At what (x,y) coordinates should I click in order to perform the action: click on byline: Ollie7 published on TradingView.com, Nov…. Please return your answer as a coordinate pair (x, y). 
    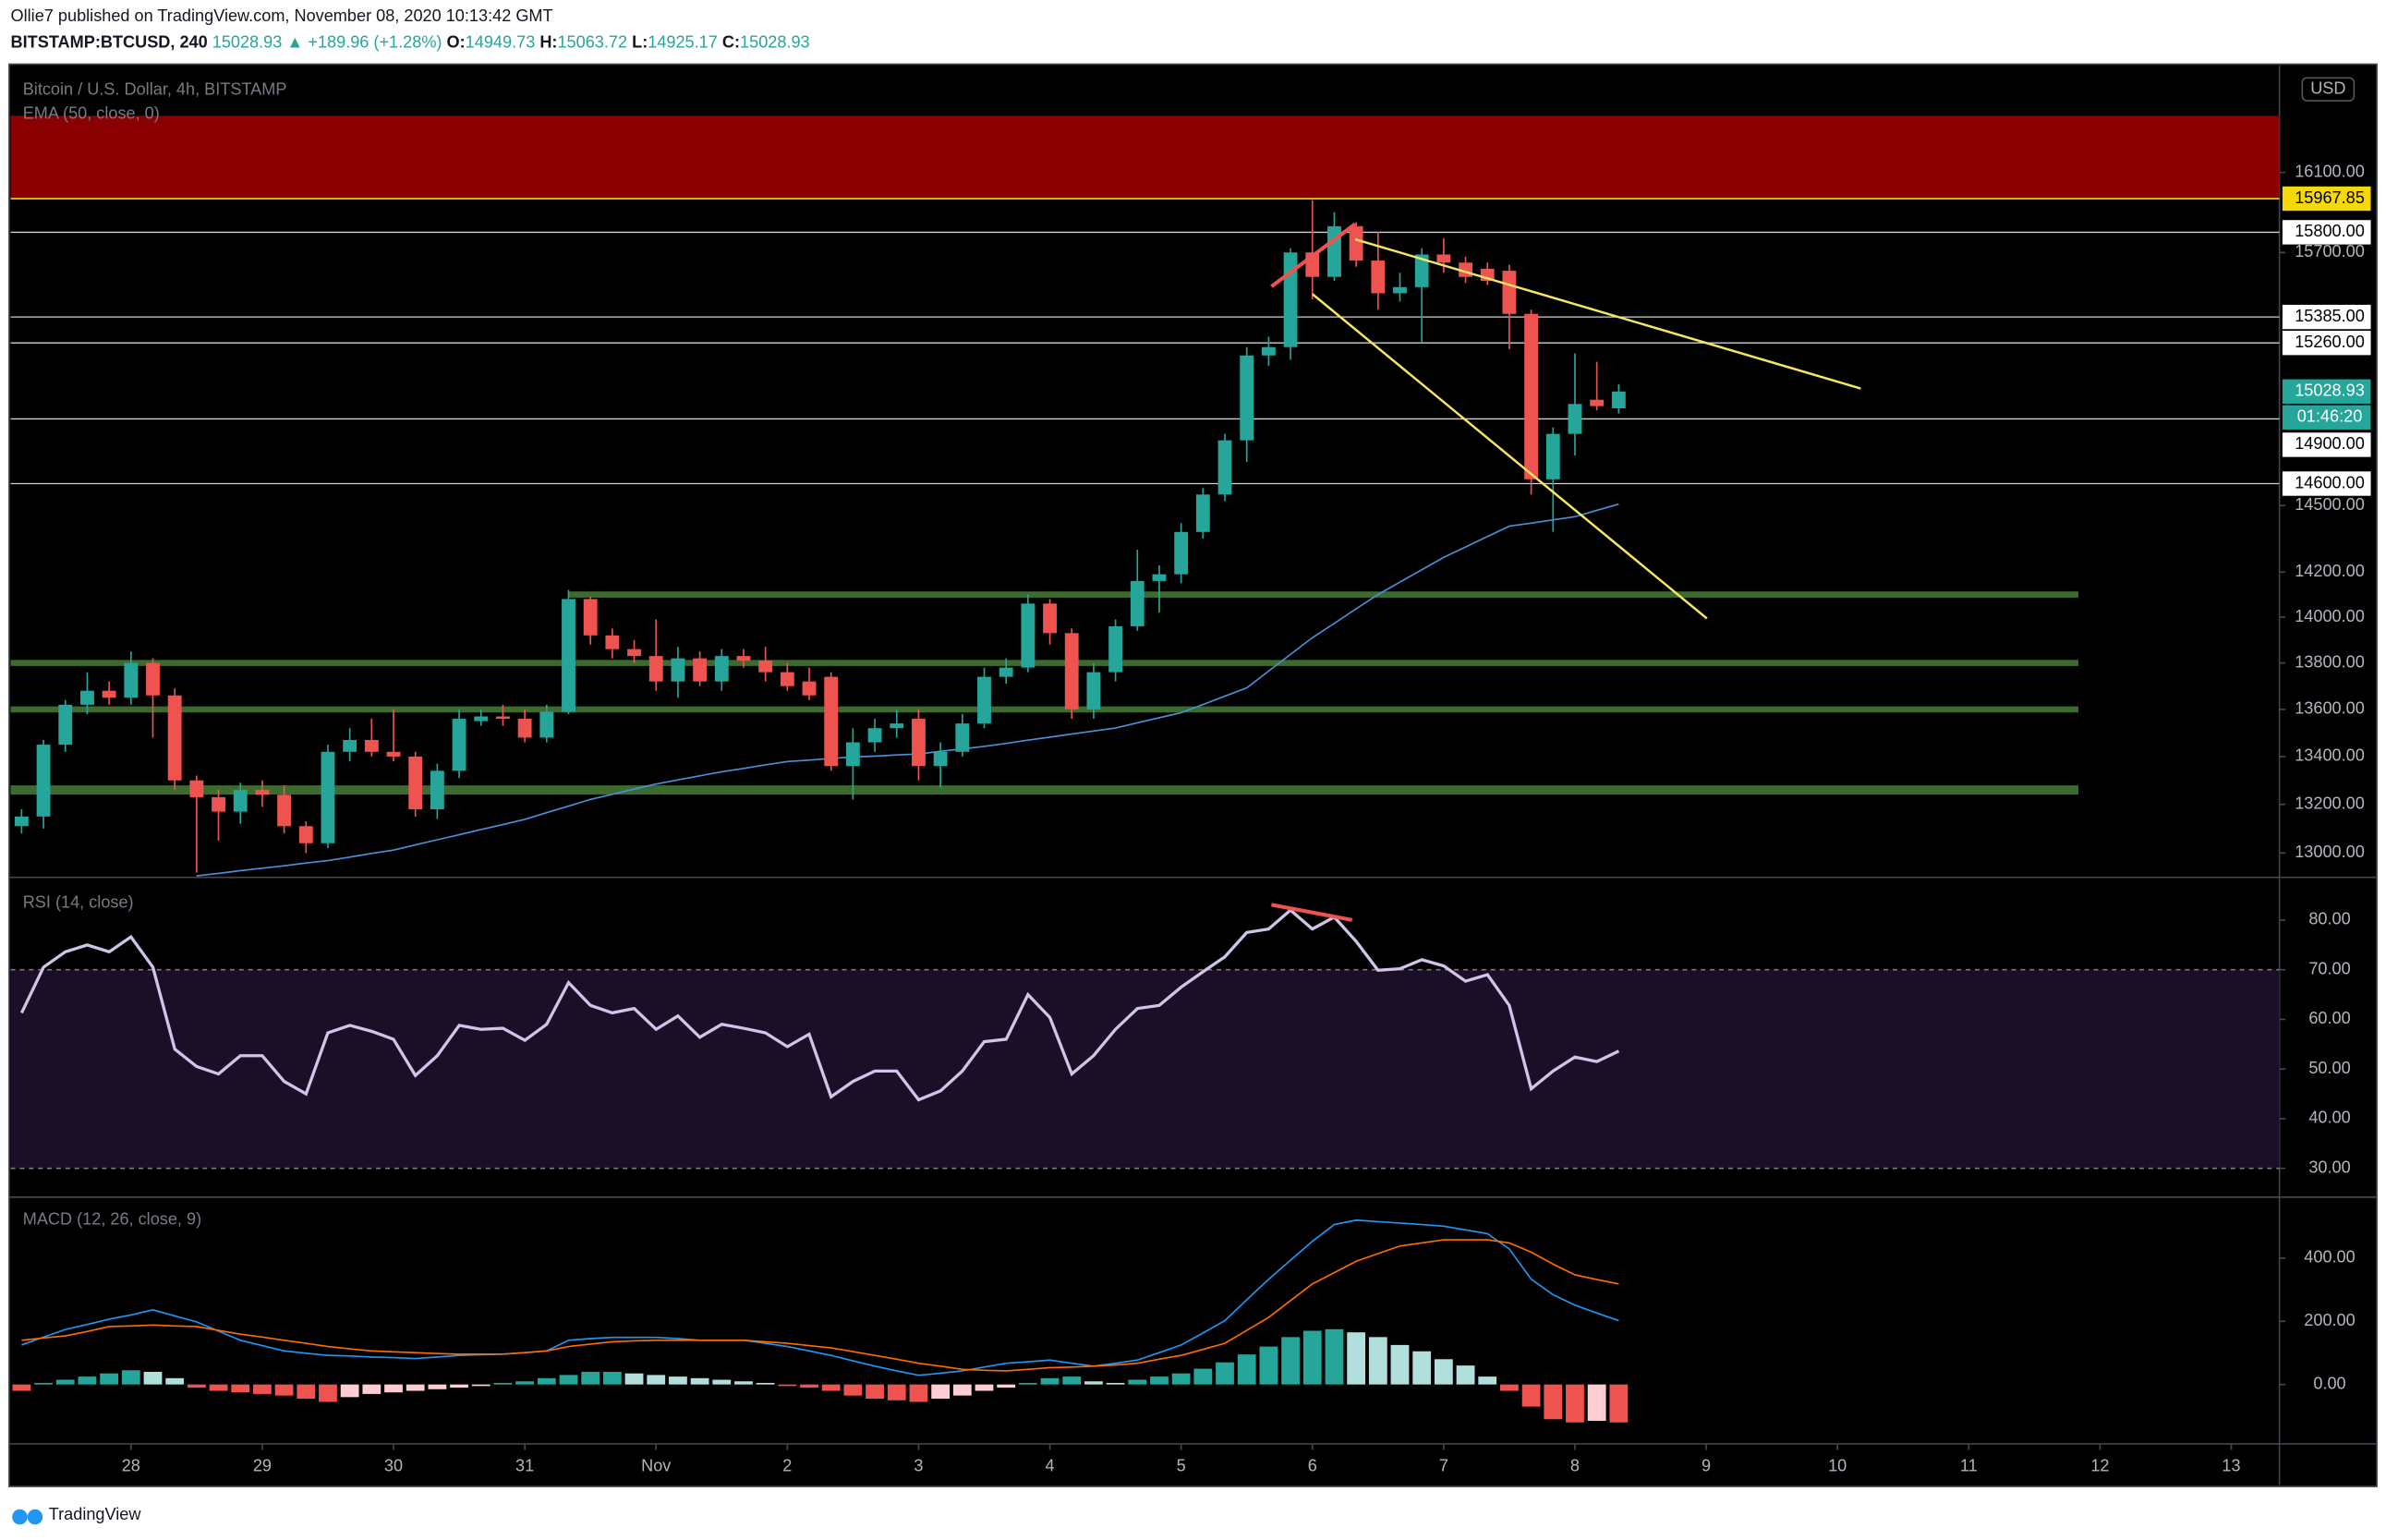
    Looking at the image, I should click on (282, 16).